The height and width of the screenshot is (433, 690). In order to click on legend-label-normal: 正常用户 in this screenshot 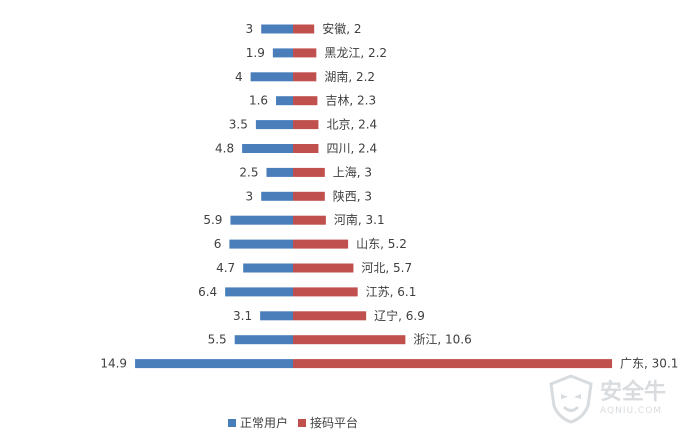, I will do `click(264, 423)`.